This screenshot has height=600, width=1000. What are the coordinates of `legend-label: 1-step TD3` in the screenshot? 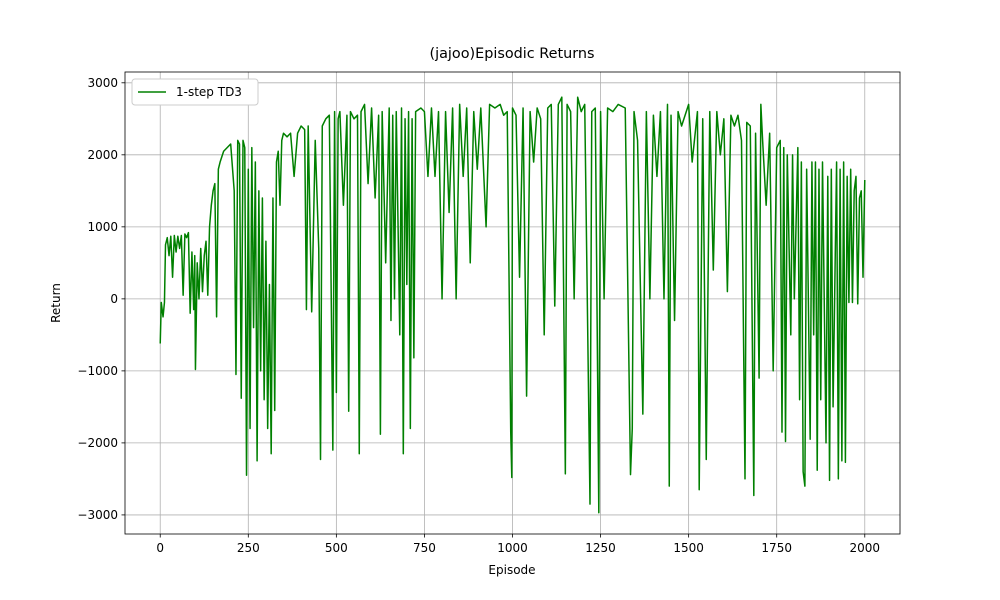 It's located at (209, 92).